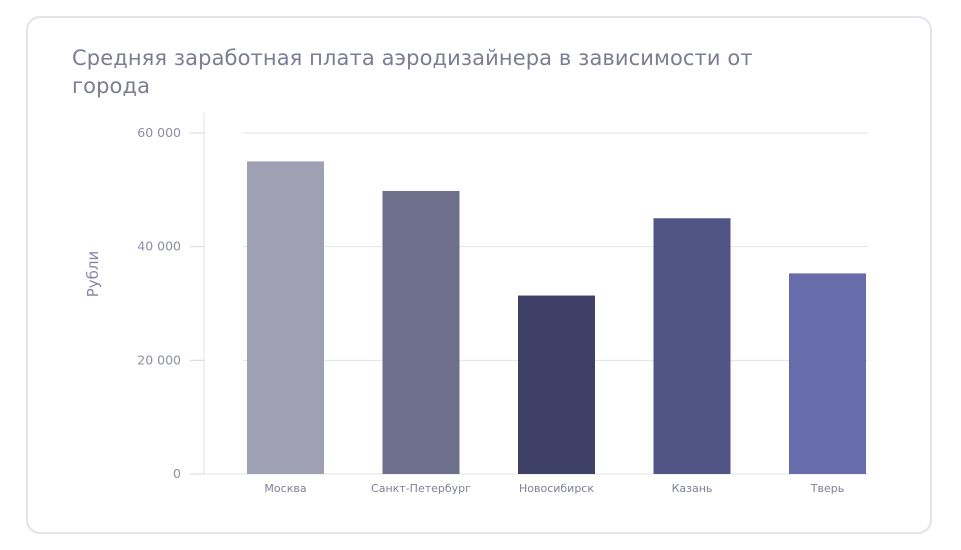 The width and height of the screenshot is (961, 550). Describe the element at coordinates (177, 473) in the screenshot. I see `y-tick-label: 0` at that location.